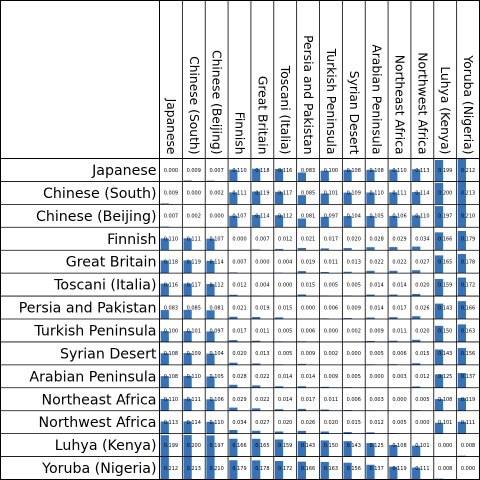  I want to click on cell-value-japanese-northeast-africa: 0.110, so click(399, 171).